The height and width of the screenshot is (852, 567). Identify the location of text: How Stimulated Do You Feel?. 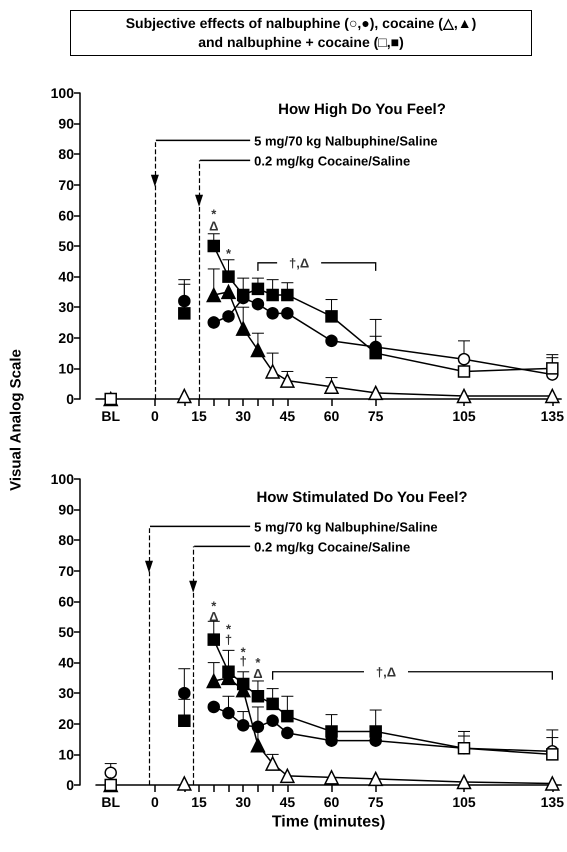
(362, 497).